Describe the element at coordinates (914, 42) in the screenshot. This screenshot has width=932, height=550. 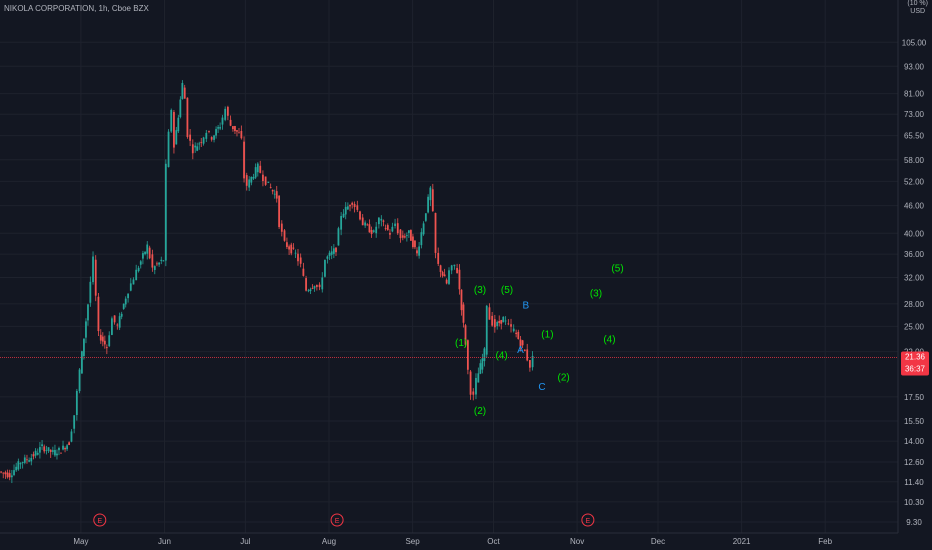
I see `y-tick-label: 105.00` at that location.